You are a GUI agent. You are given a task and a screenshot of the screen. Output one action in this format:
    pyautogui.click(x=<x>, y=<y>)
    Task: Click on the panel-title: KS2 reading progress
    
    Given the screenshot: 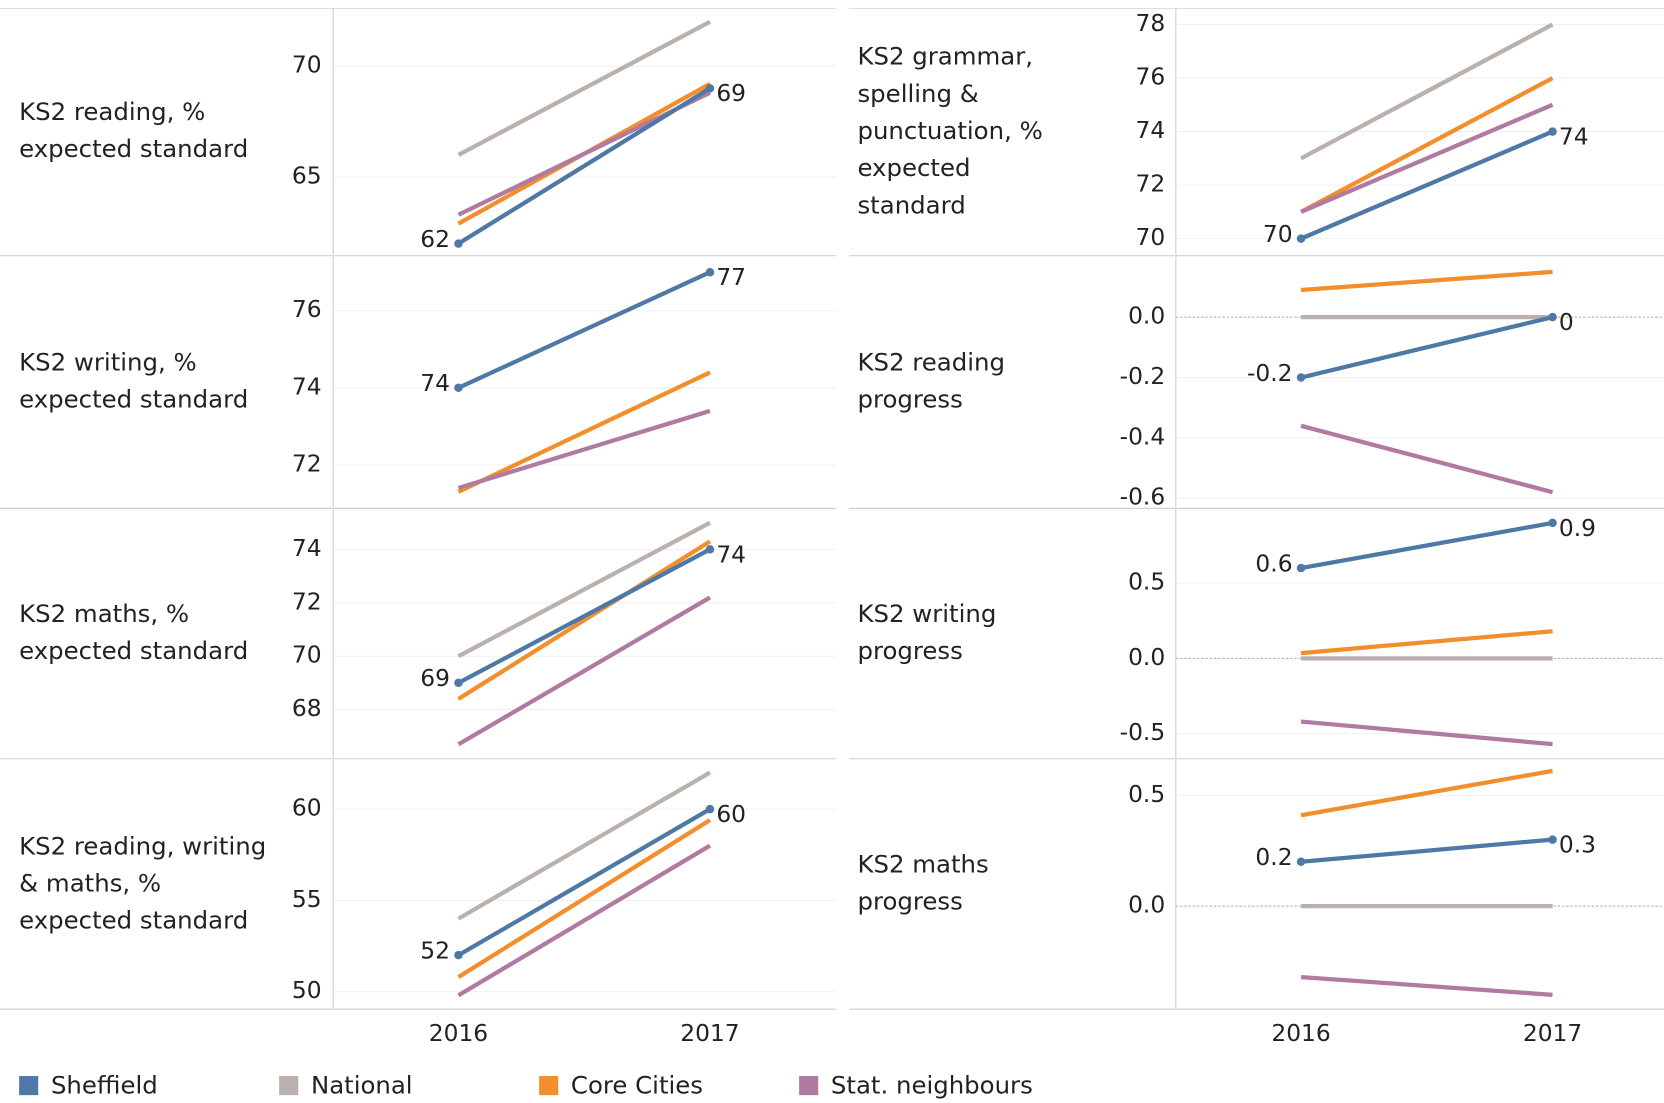 What is the action you would take?
    pyautogui.click(x=931, y=381)
    